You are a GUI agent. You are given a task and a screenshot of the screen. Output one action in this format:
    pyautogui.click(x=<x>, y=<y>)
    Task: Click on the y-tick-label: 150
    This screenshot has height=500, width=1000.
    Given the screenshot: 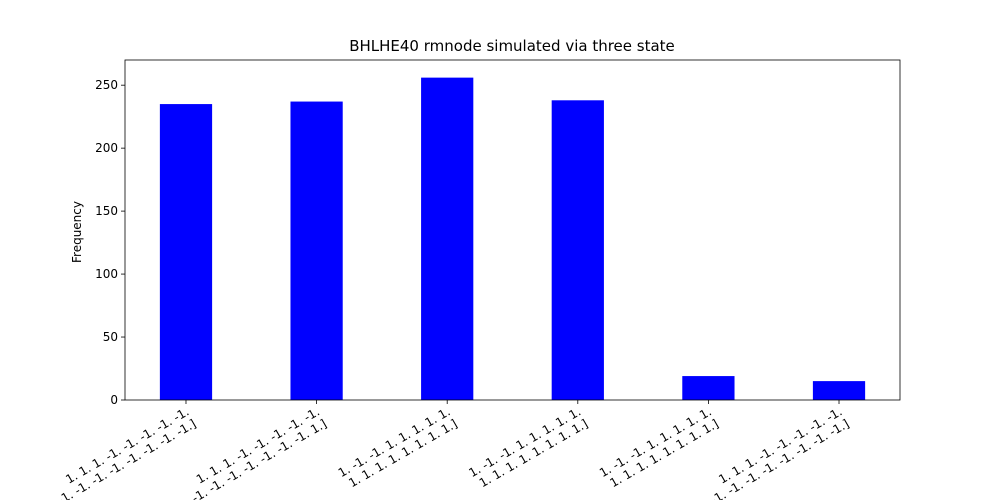 What is the action you would take?
    pyautogui.click(x=106, y=211)
    